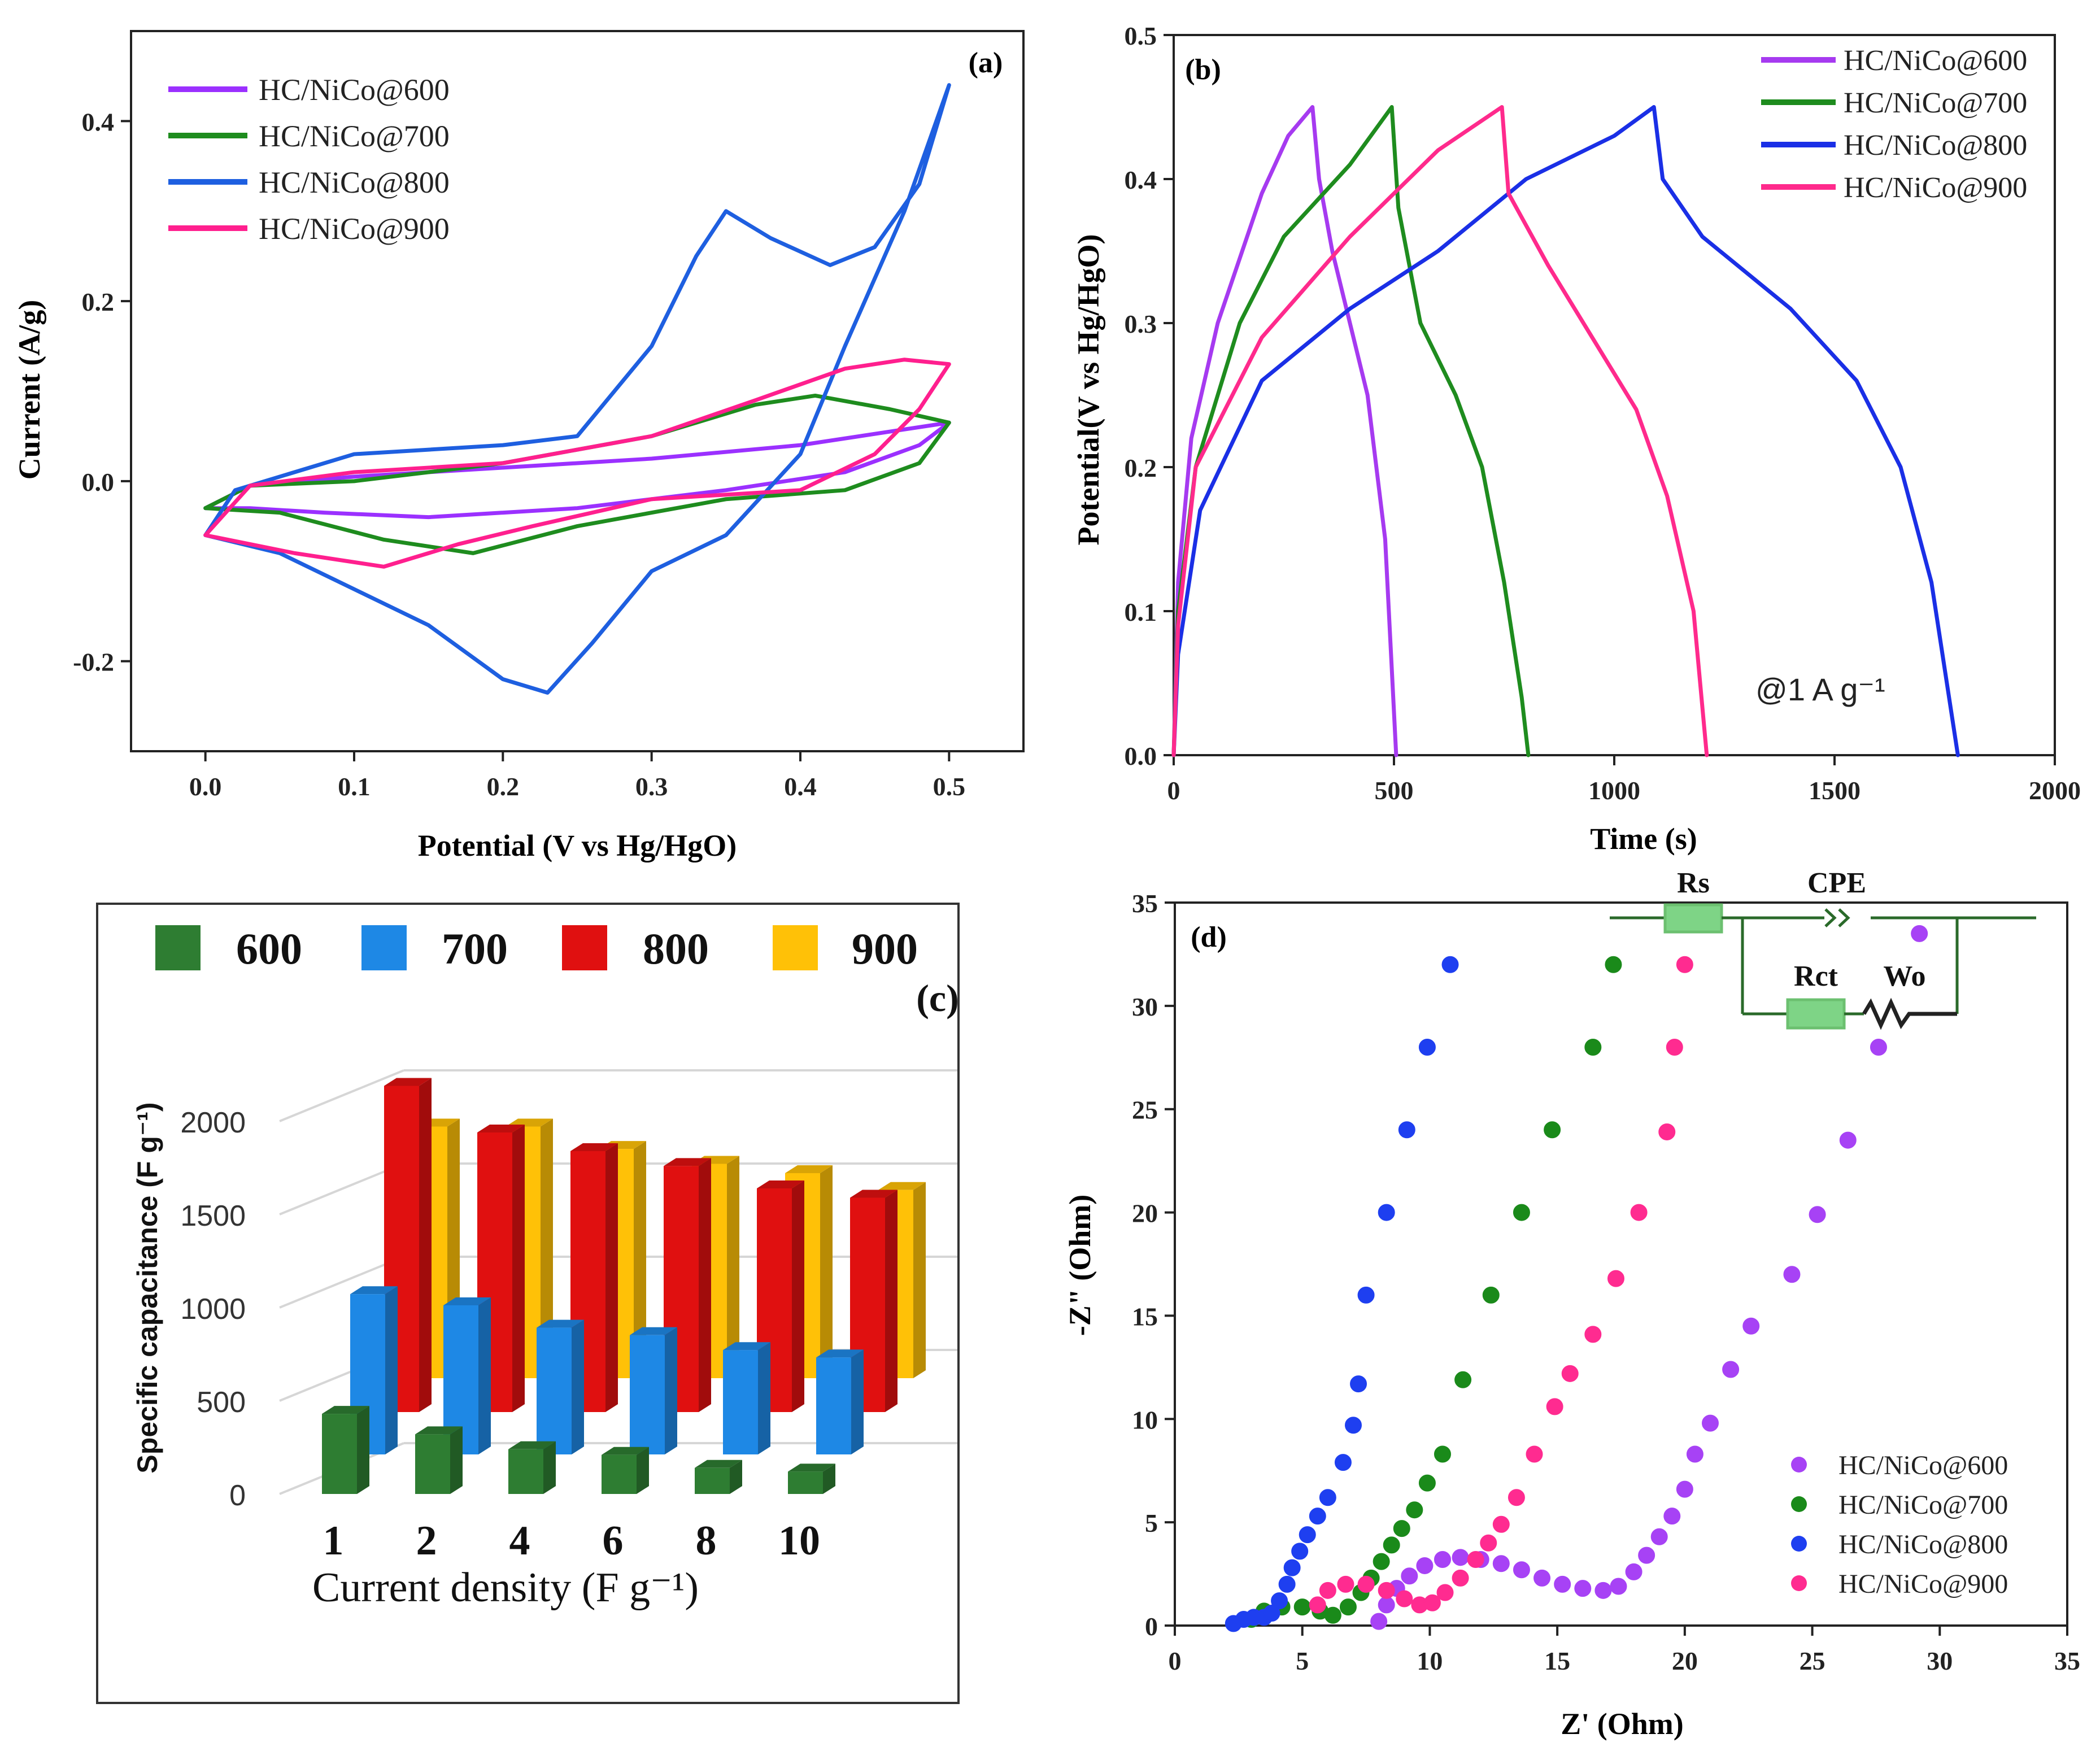 The width and height of the screenshot is (2100, 1760). Describe the element at coordinates (1141, 35) in the screenshot. I see `y-tick-label: 0.5` at that location.